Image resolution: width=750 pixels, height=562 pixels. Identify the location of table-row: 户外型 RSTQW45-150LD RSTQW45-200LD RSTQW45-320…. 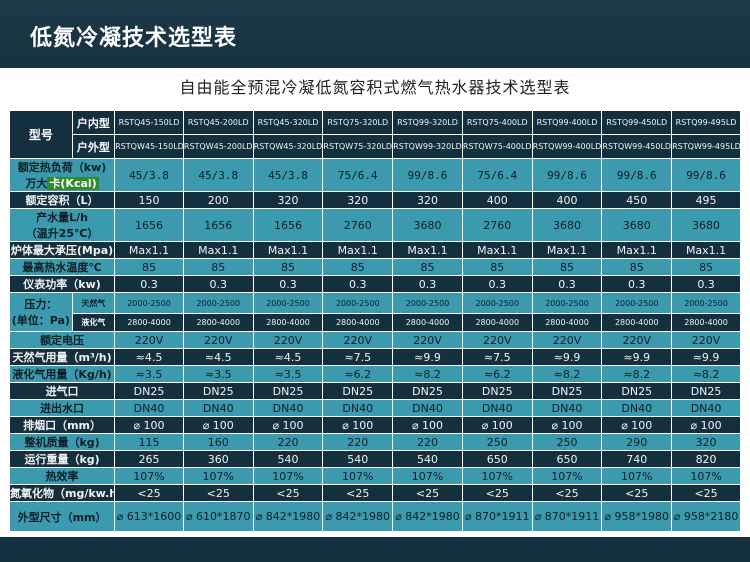
(375, 146).